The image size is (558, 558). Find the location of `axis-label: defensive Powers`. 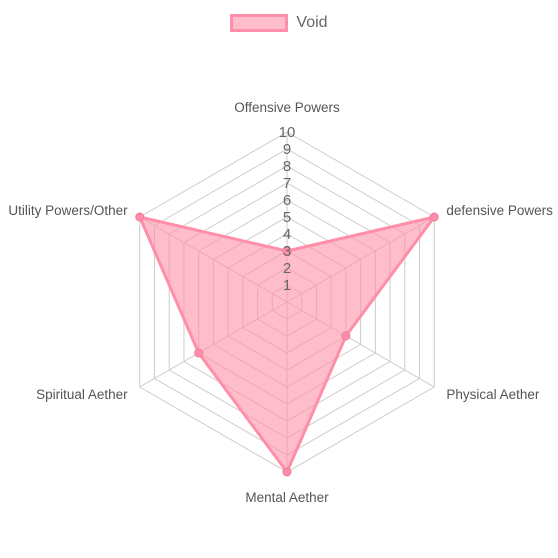

axis-label: defensive Powers is located at coordinates (499, 210).